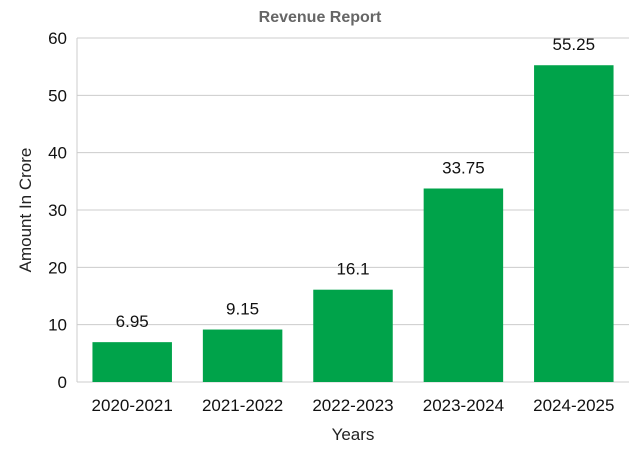 The image size is (639, 460). I want to click on x-axis-label: Years, so click(353, 434).